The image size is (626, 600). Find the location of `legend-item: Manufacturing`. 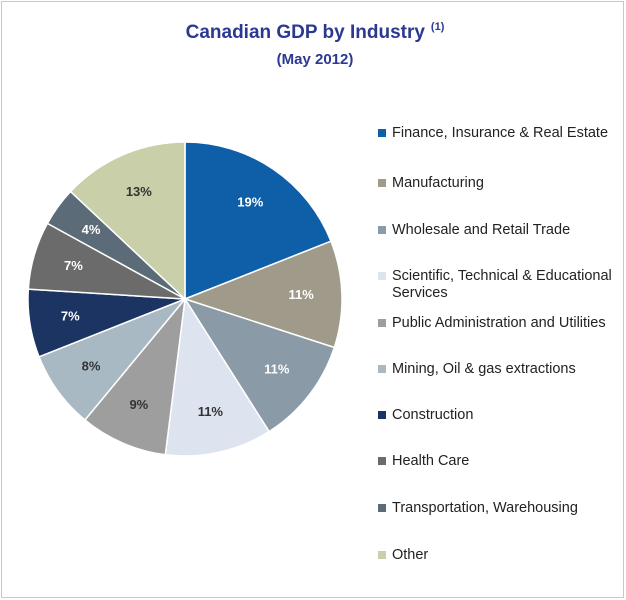

legend-item: Manufacturing is located at coordinates (502, 183).